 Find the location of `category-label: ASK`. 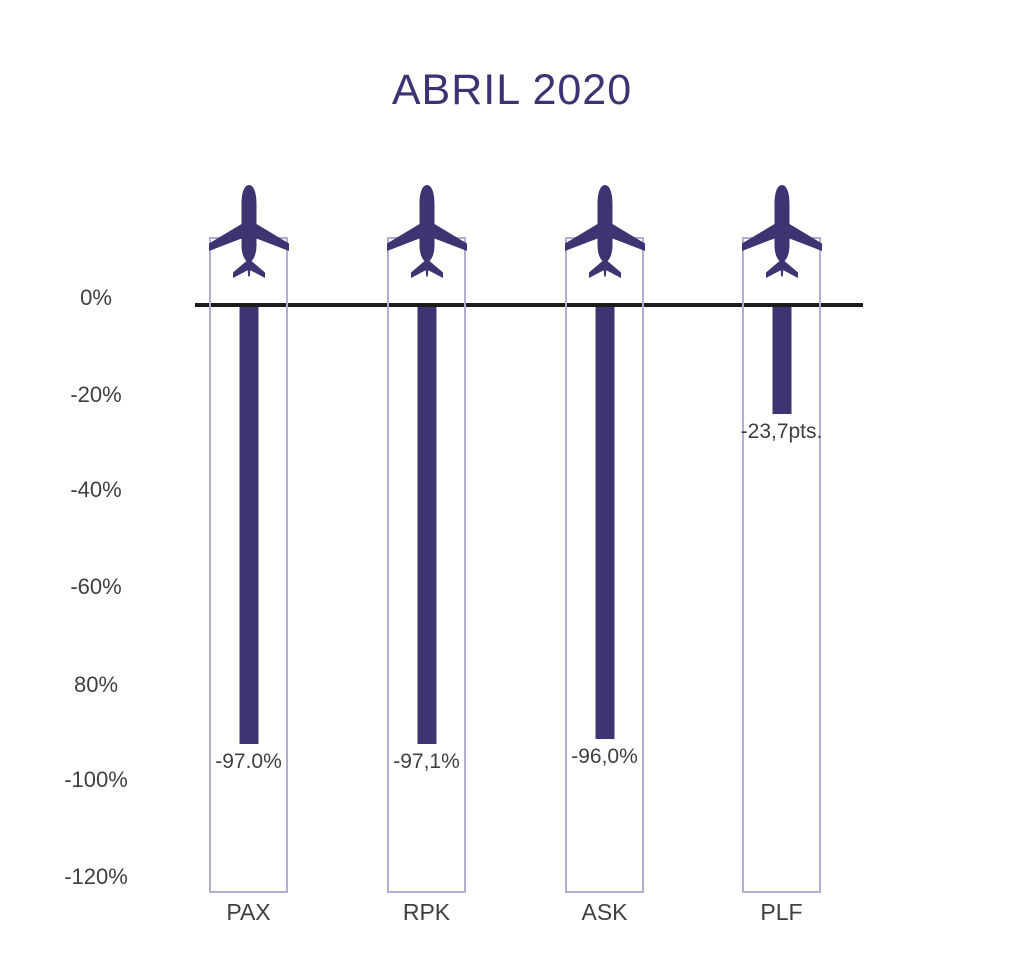

category-label: ASK is located at coordinates (604, 912).